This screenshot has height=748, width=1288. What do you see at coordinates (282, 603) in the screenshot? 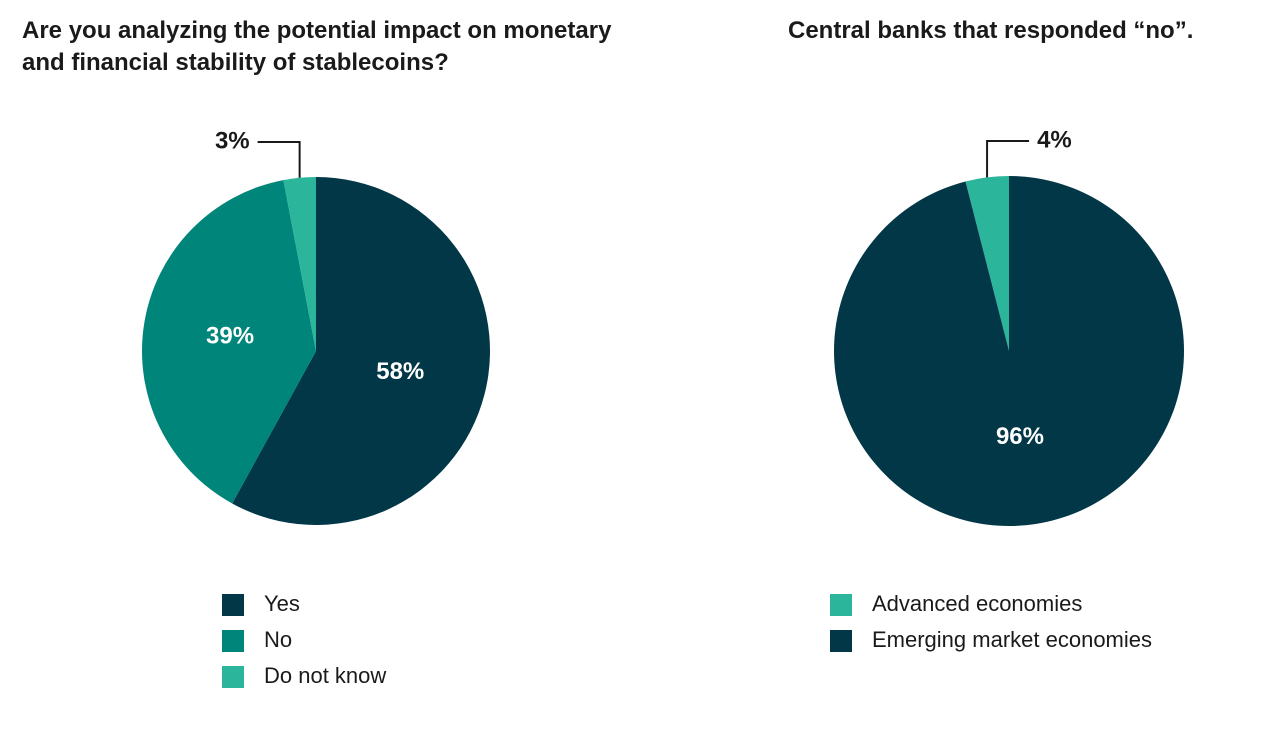
I see `legend-label: Yes` at bounding box center [282, 603].